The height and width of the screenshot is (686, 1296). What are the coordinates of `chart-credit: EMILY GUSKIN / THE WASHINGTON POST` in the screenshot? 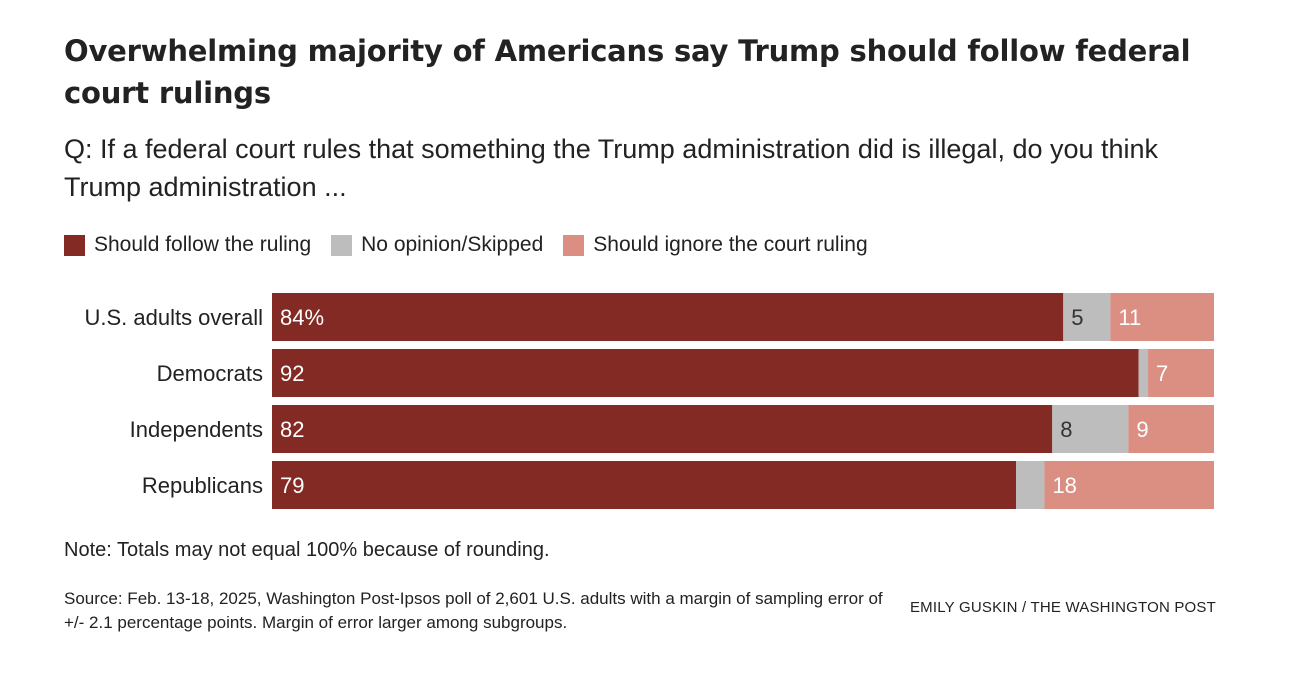 It's located at (1062, 607).